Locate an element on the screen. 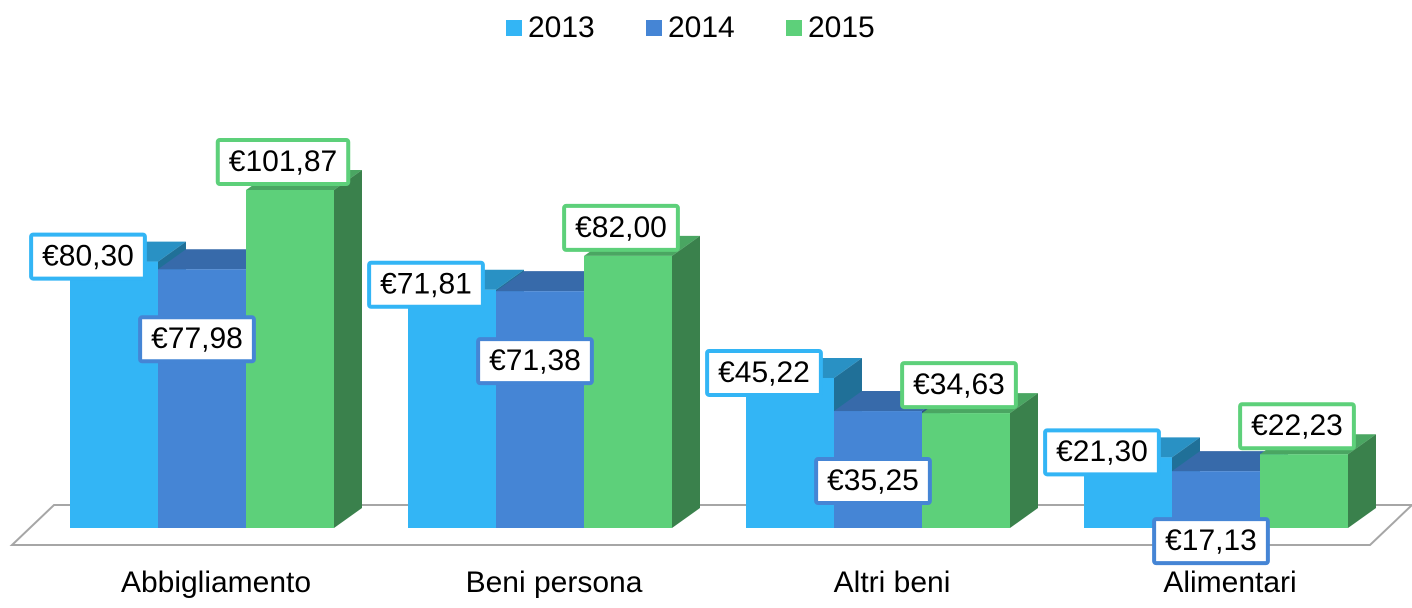 This screenshot has width=1412, height=608. data-label: €22,23 is located at coordinates (1297, 425).